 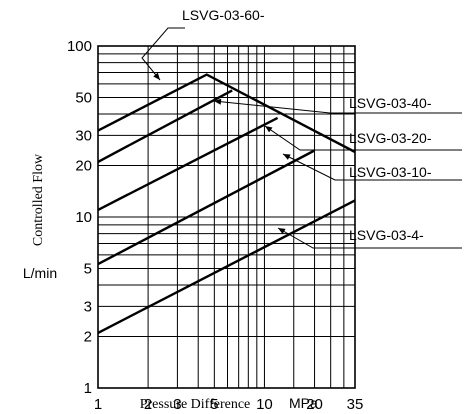 What do you see at coordinates (88, 337) in the screenshot?
I see `y-tick-label: 2` at bounding box center [88, 337].